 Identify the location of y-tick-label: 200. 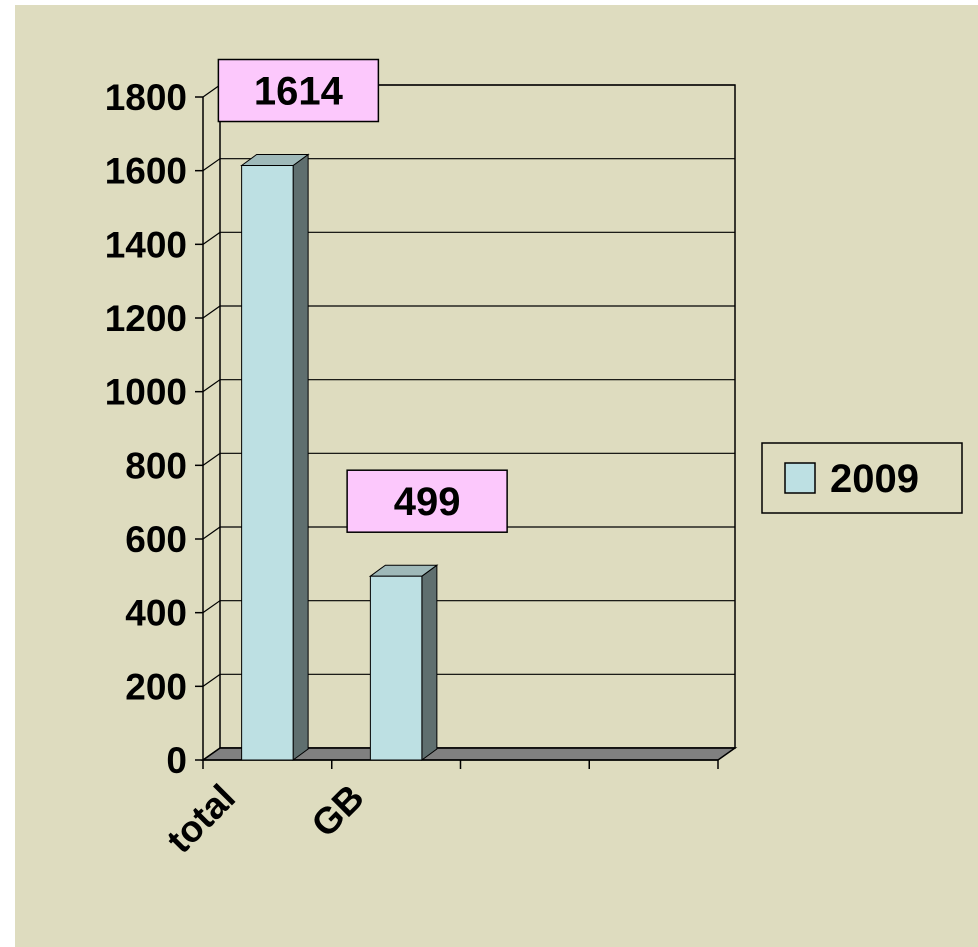
(156, 686).